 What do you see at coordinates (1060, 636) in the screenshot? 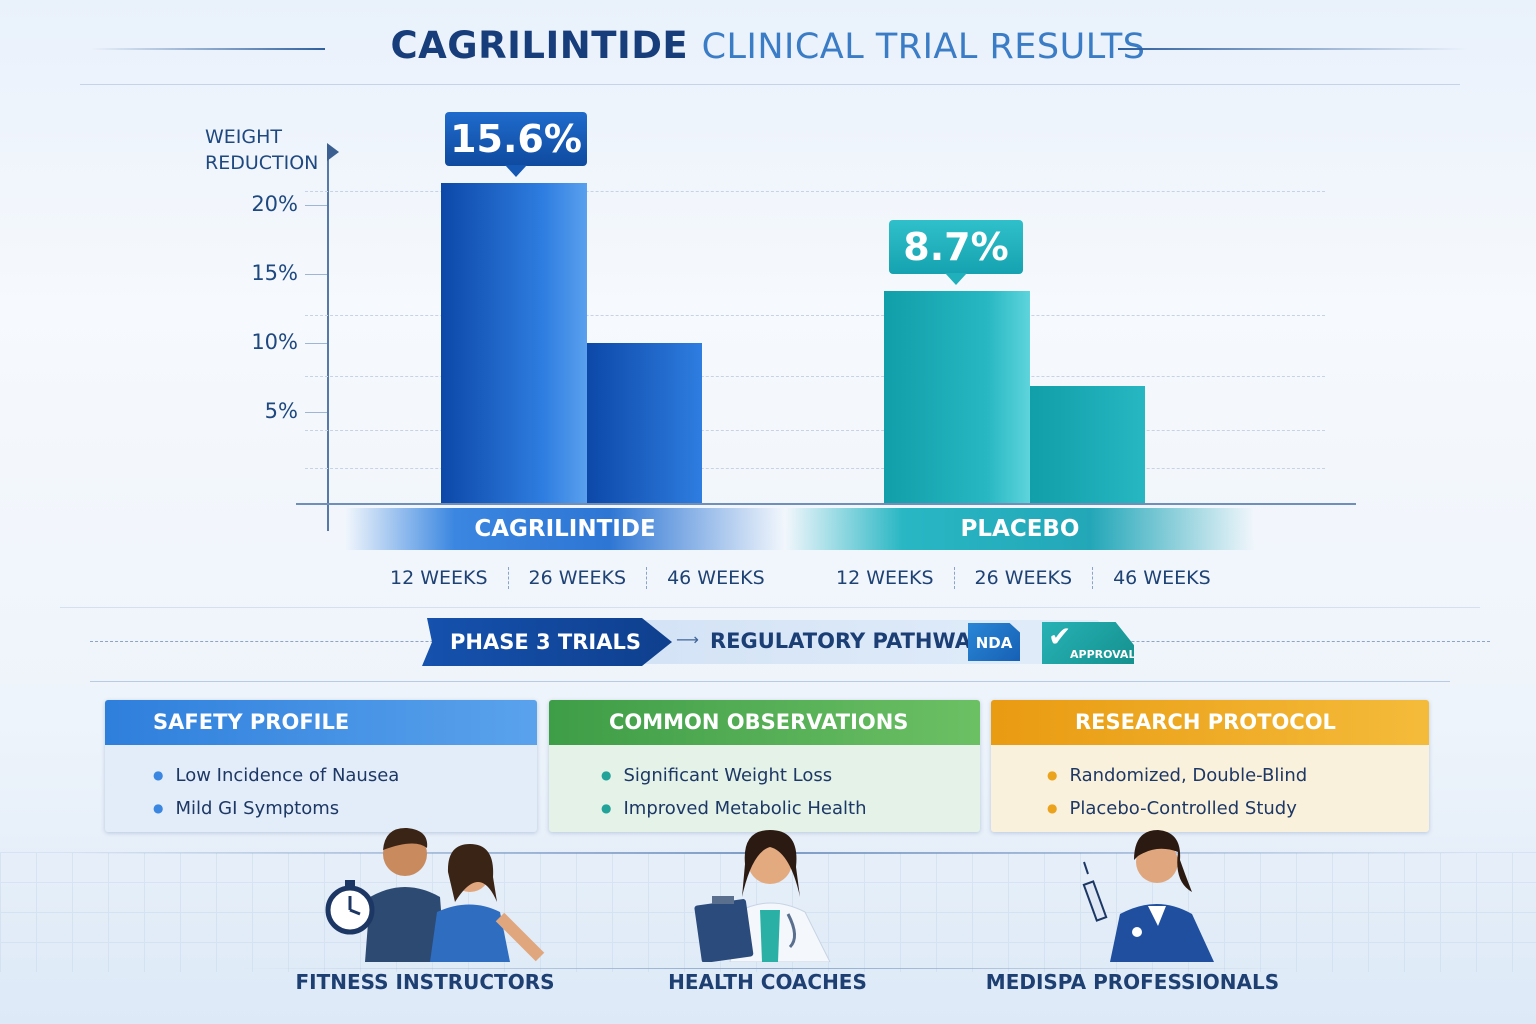
I see `checkmark-icon: ✔` at bounding box center [1060, 636].